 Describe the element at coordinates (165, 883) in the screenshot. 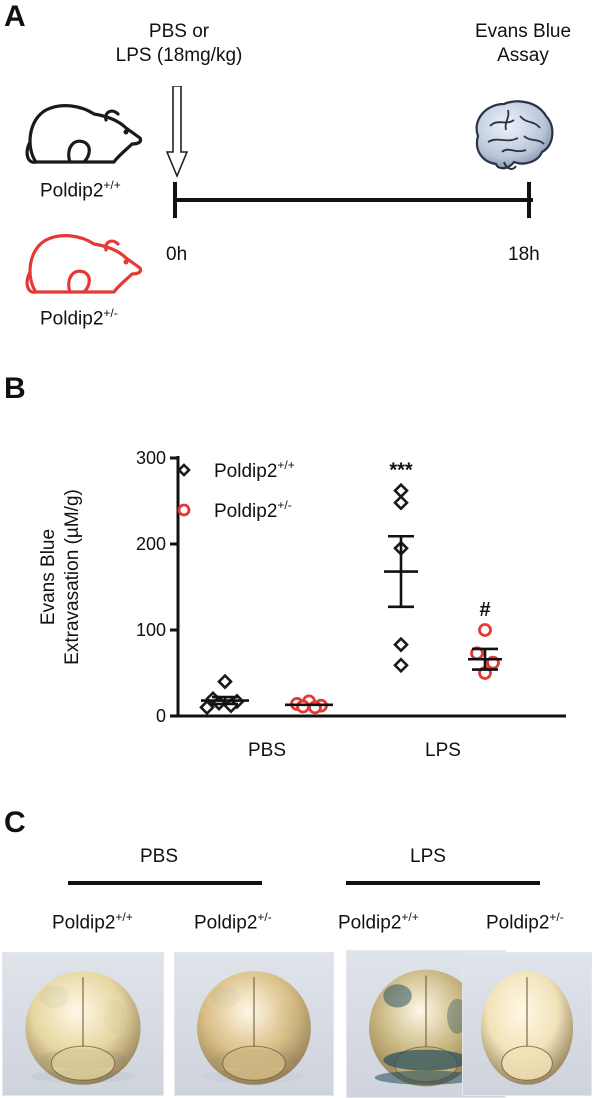

I see `group-bar-pbs` at that location.